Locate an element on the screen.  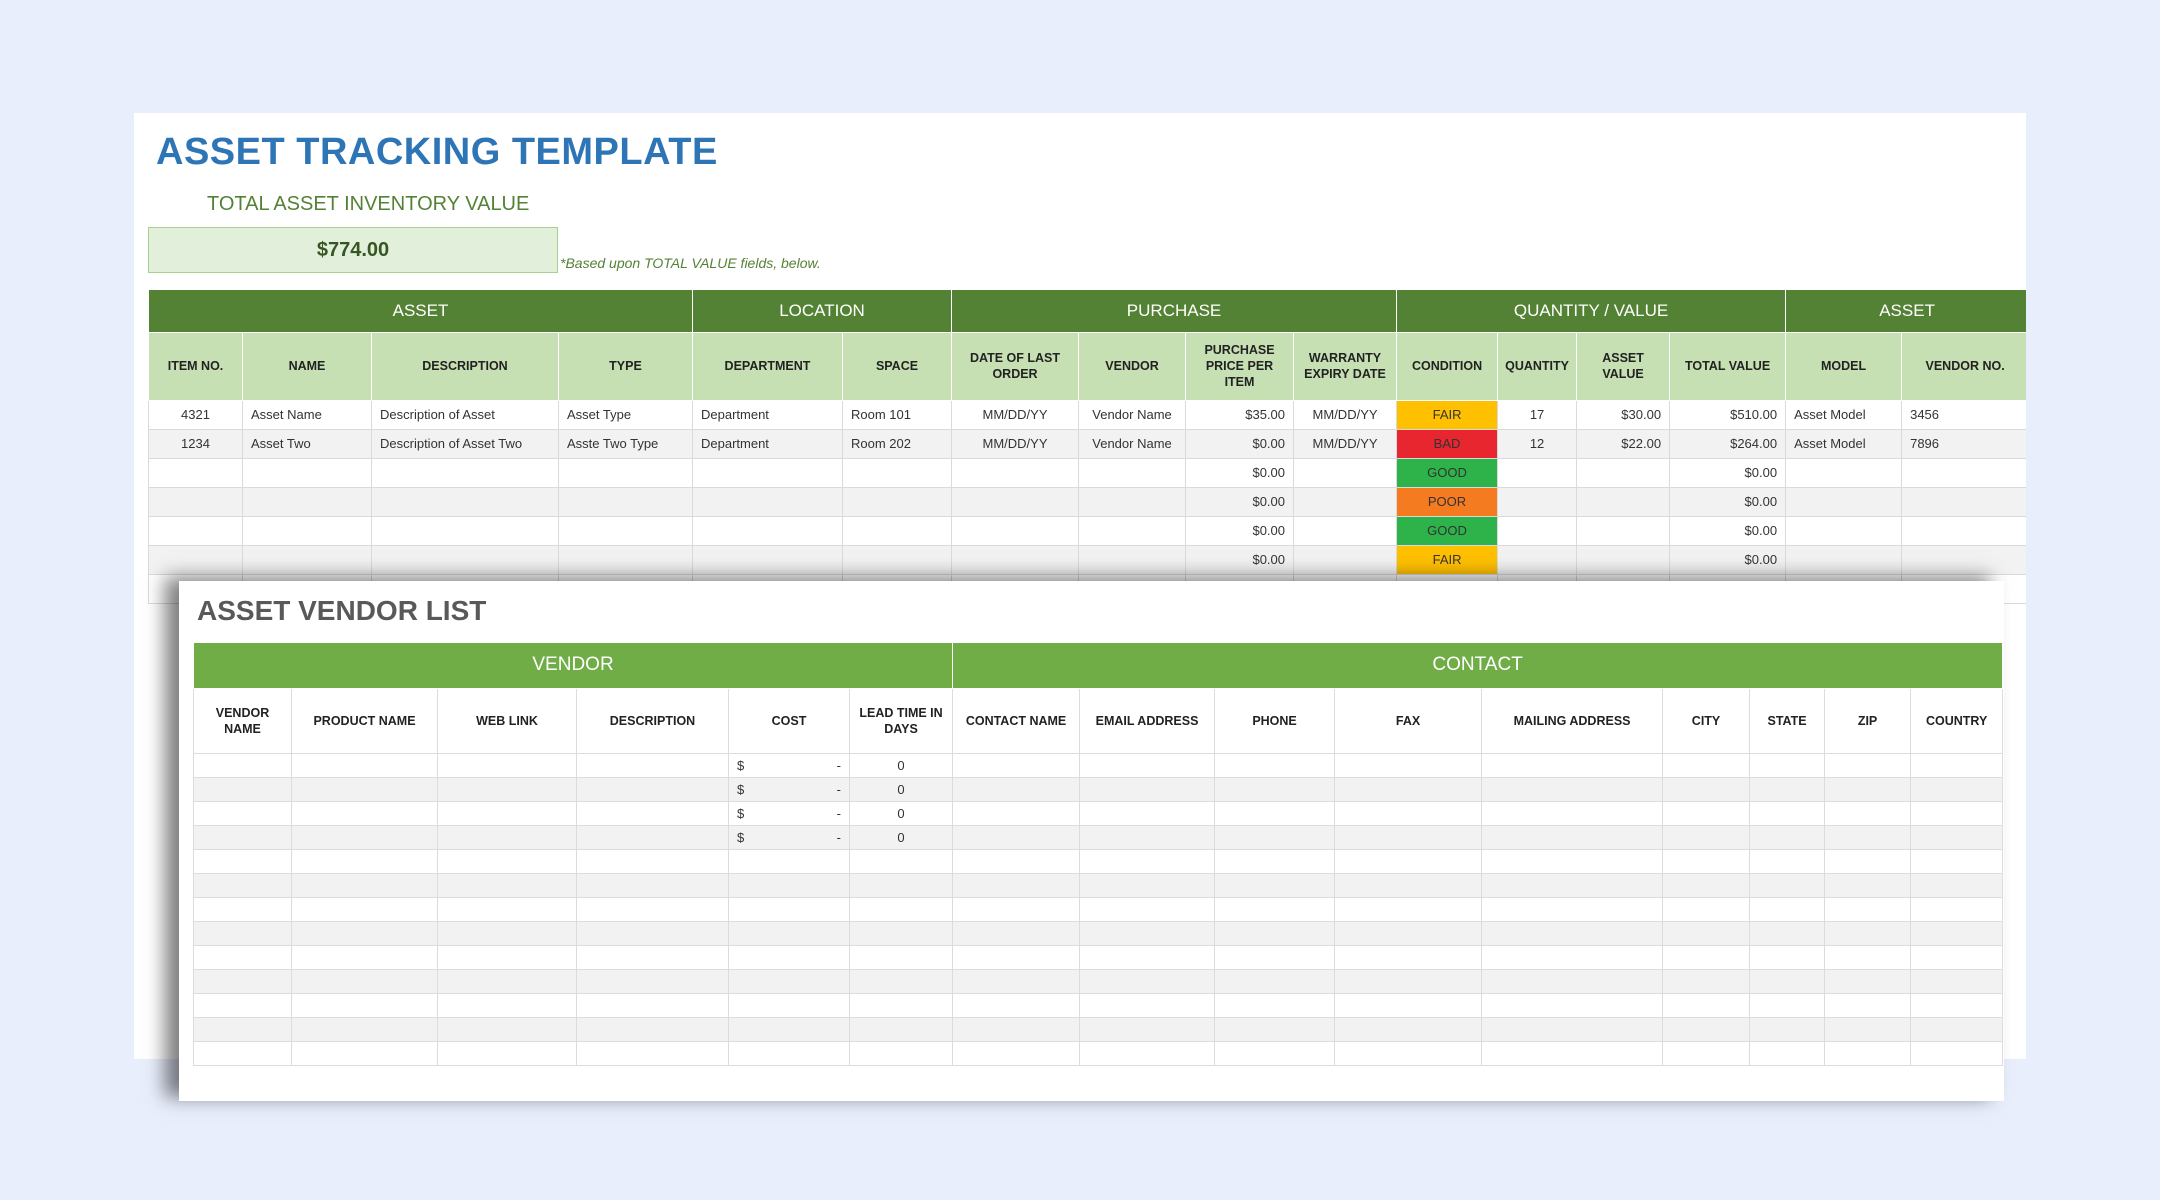
table-cell: Asset Name is located at coordinates (307, 414).